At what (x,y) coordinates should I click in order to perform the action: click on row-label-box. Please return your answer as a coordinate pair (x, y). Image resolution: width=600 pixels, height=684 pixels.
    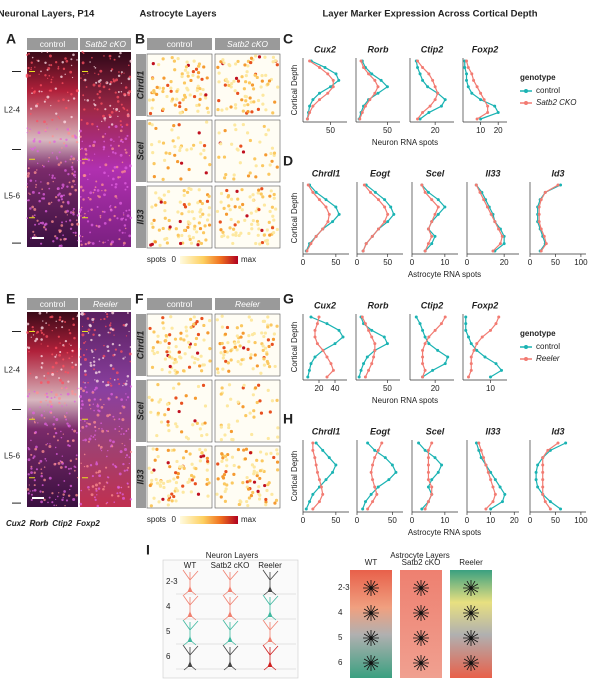
    Looking at the image, I should click on (141, 85).